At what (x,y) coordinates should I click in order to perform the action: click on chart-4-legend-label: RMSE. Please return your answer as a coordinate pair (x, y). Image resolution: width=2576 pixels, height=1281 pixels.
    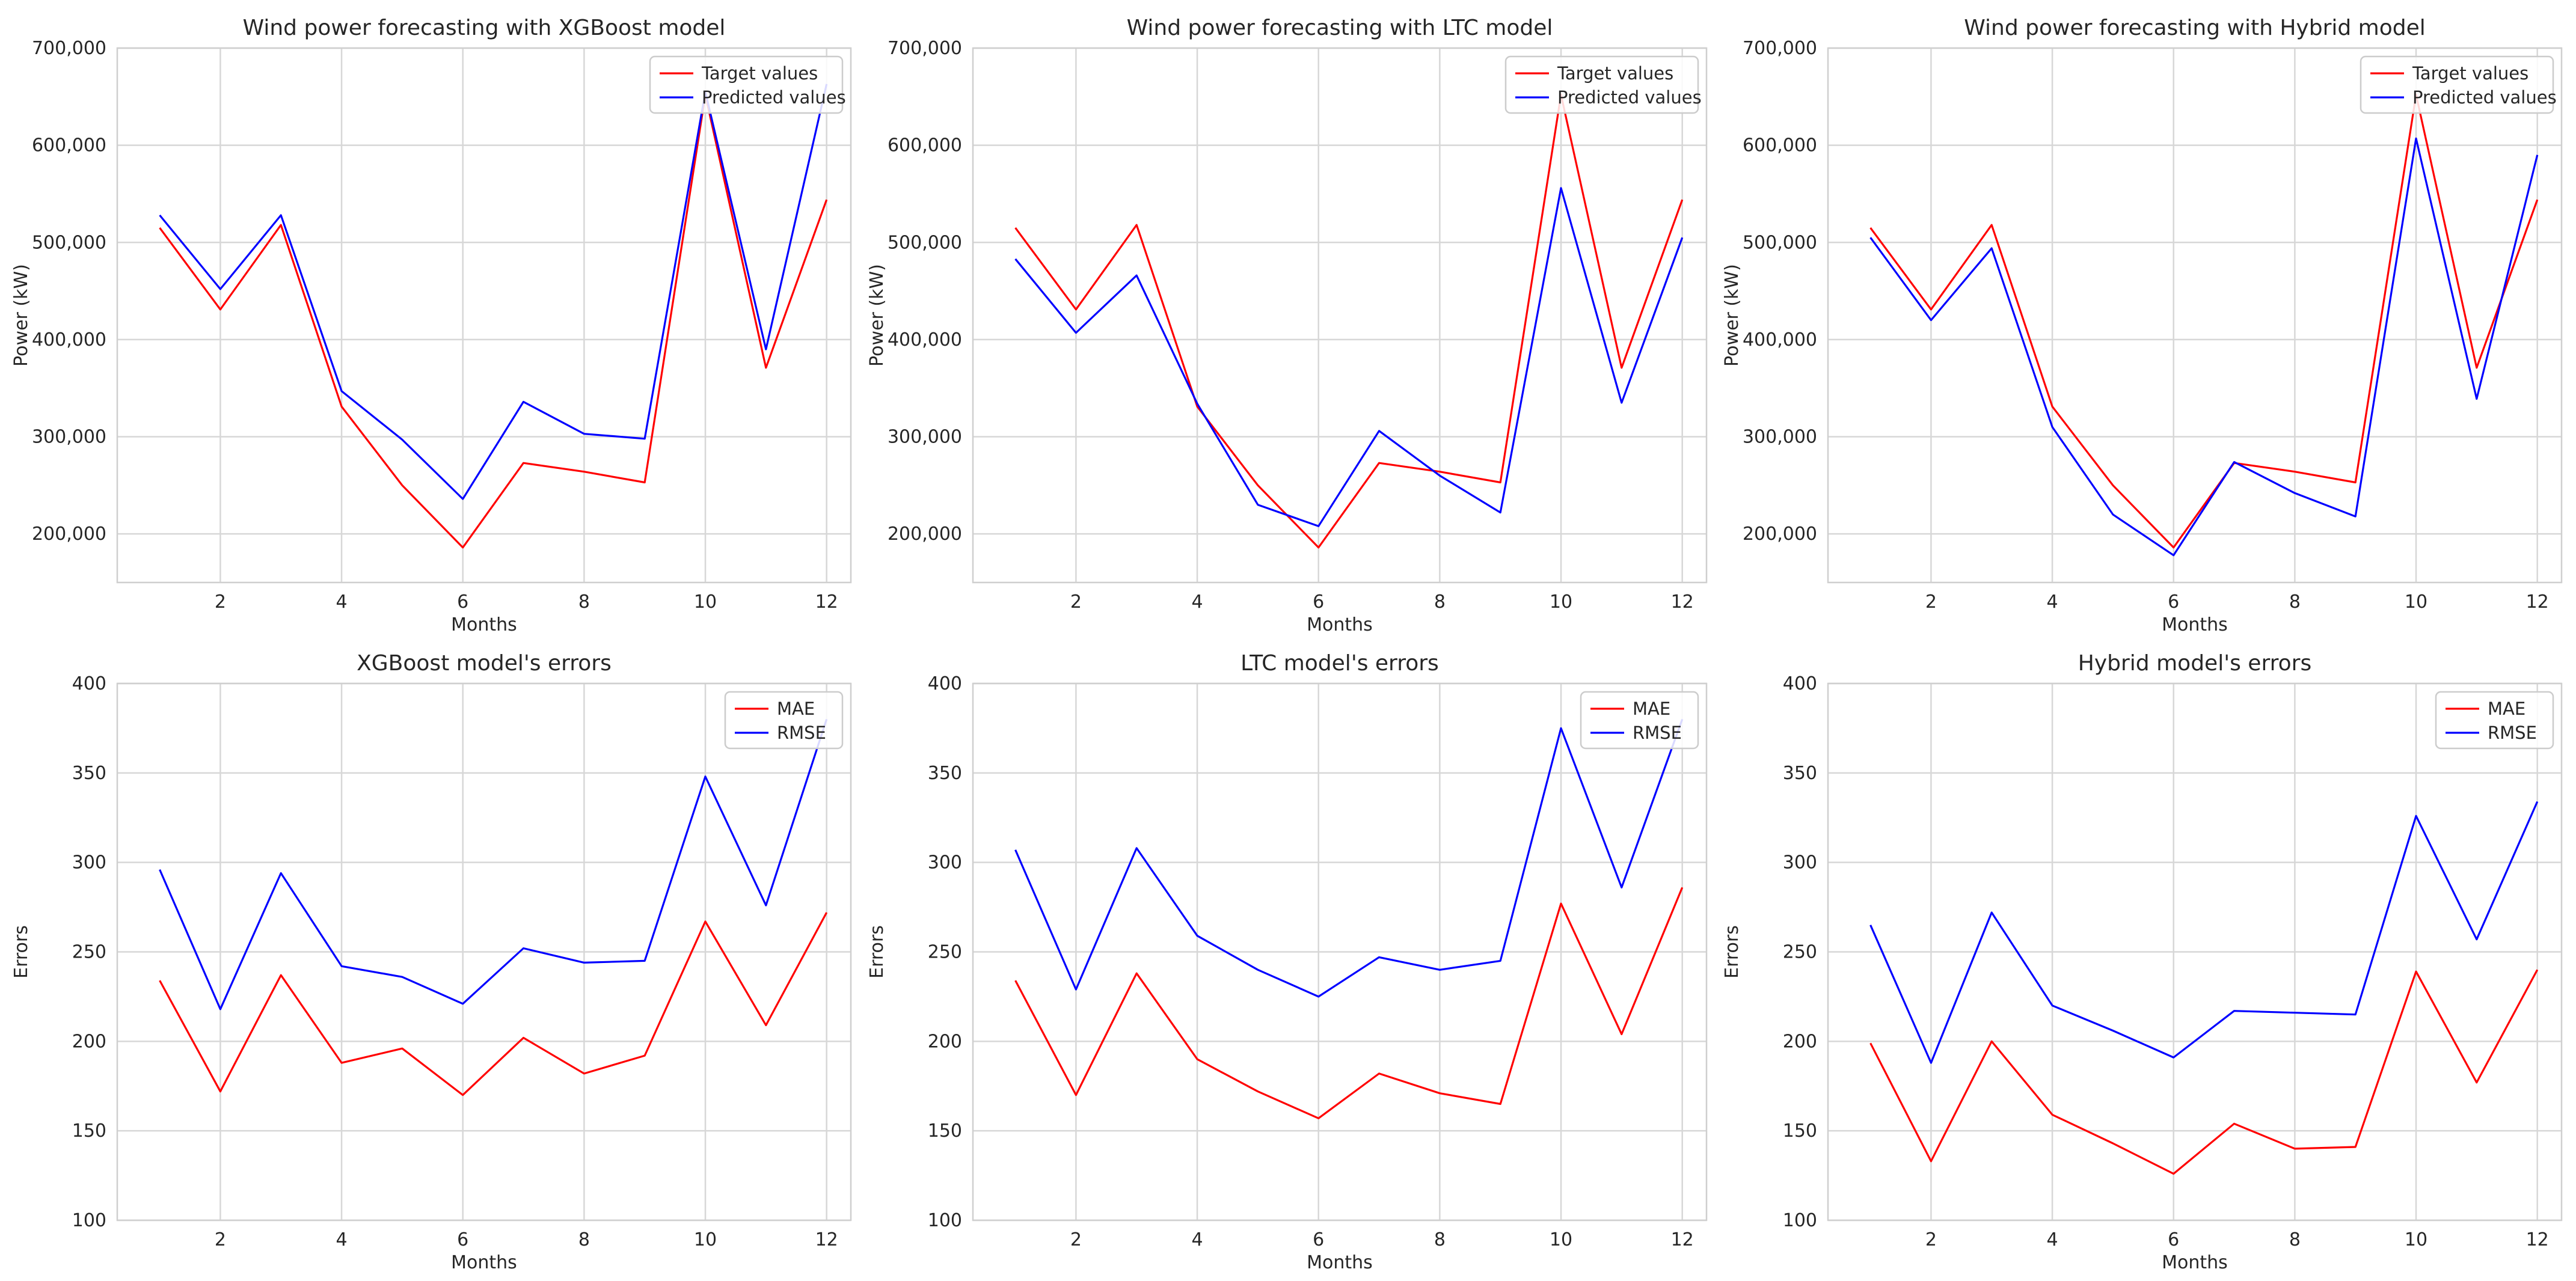
    Looking at the image, I should click on (801, 733).